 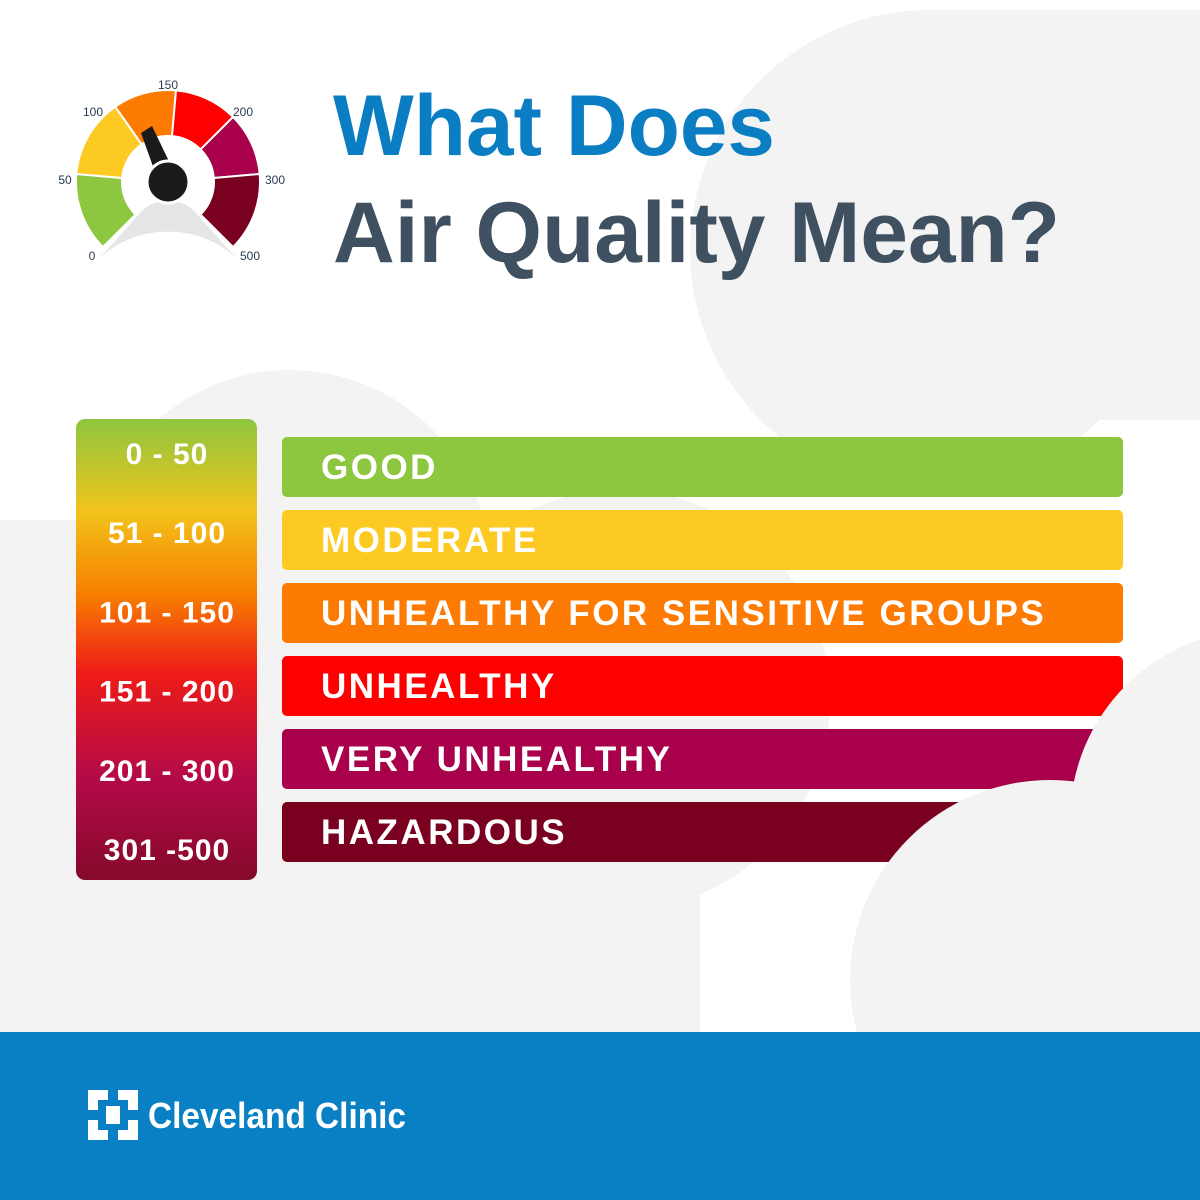 What do you see at coordinates (696, 233) in the screenshot?
I see `title-line-2: Air Quality Mean?` at bounding box center [696, 233].